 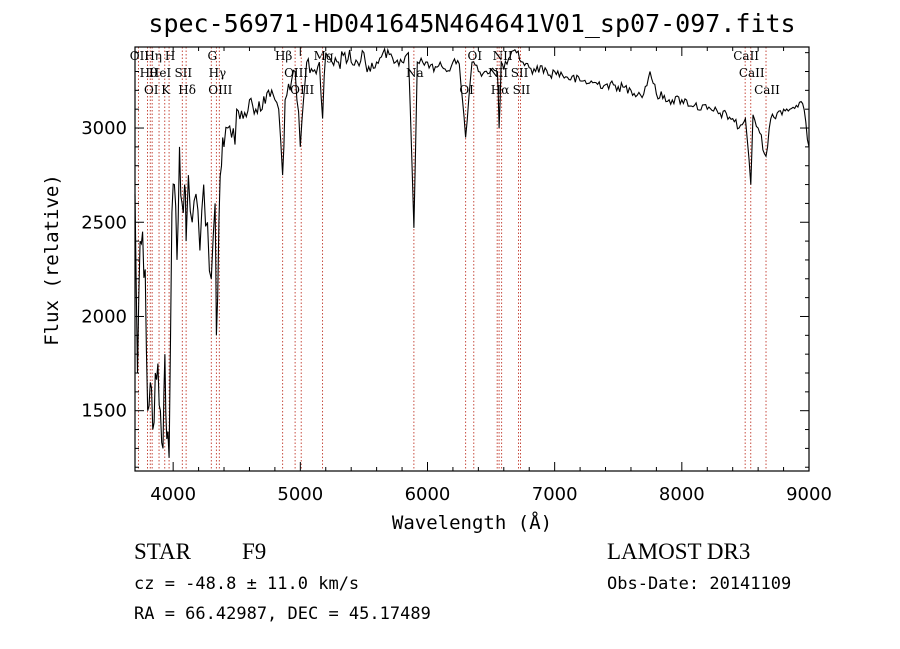 I want to click on spectral-line-label: Hδ, so click(x=187, y=90).